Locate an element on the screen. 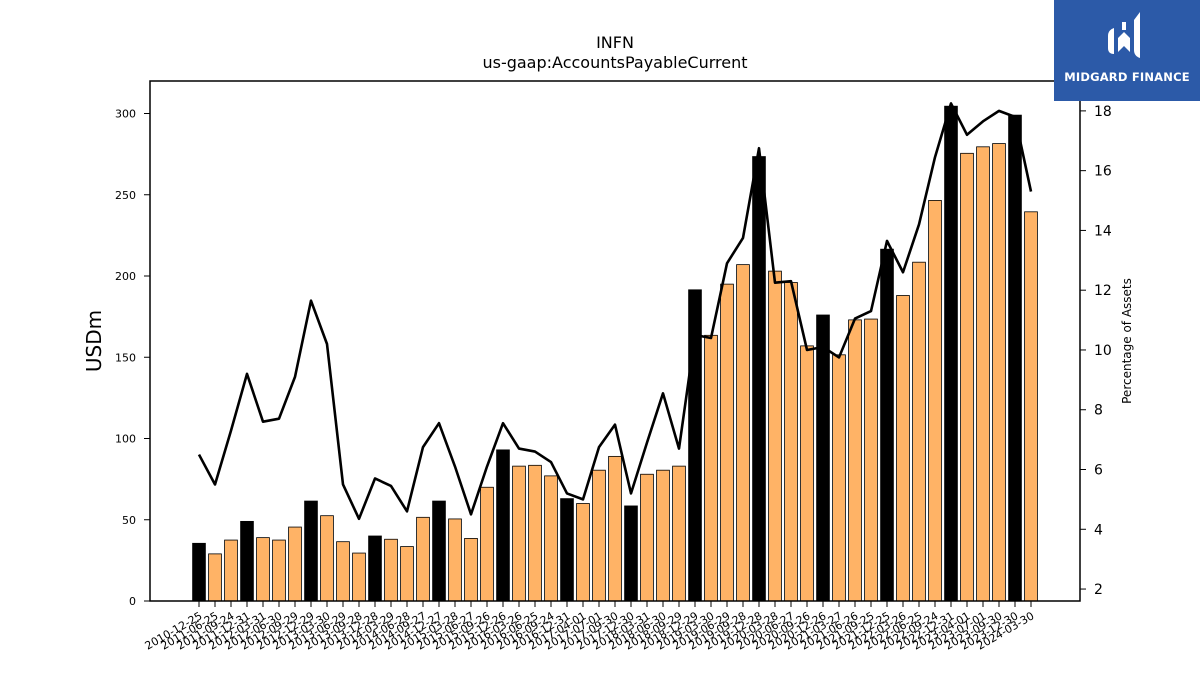 Image resolution: width=1200 pixels, height=675 pixels. y2-tick-label: 12 is located at coordinates (1103, 291).